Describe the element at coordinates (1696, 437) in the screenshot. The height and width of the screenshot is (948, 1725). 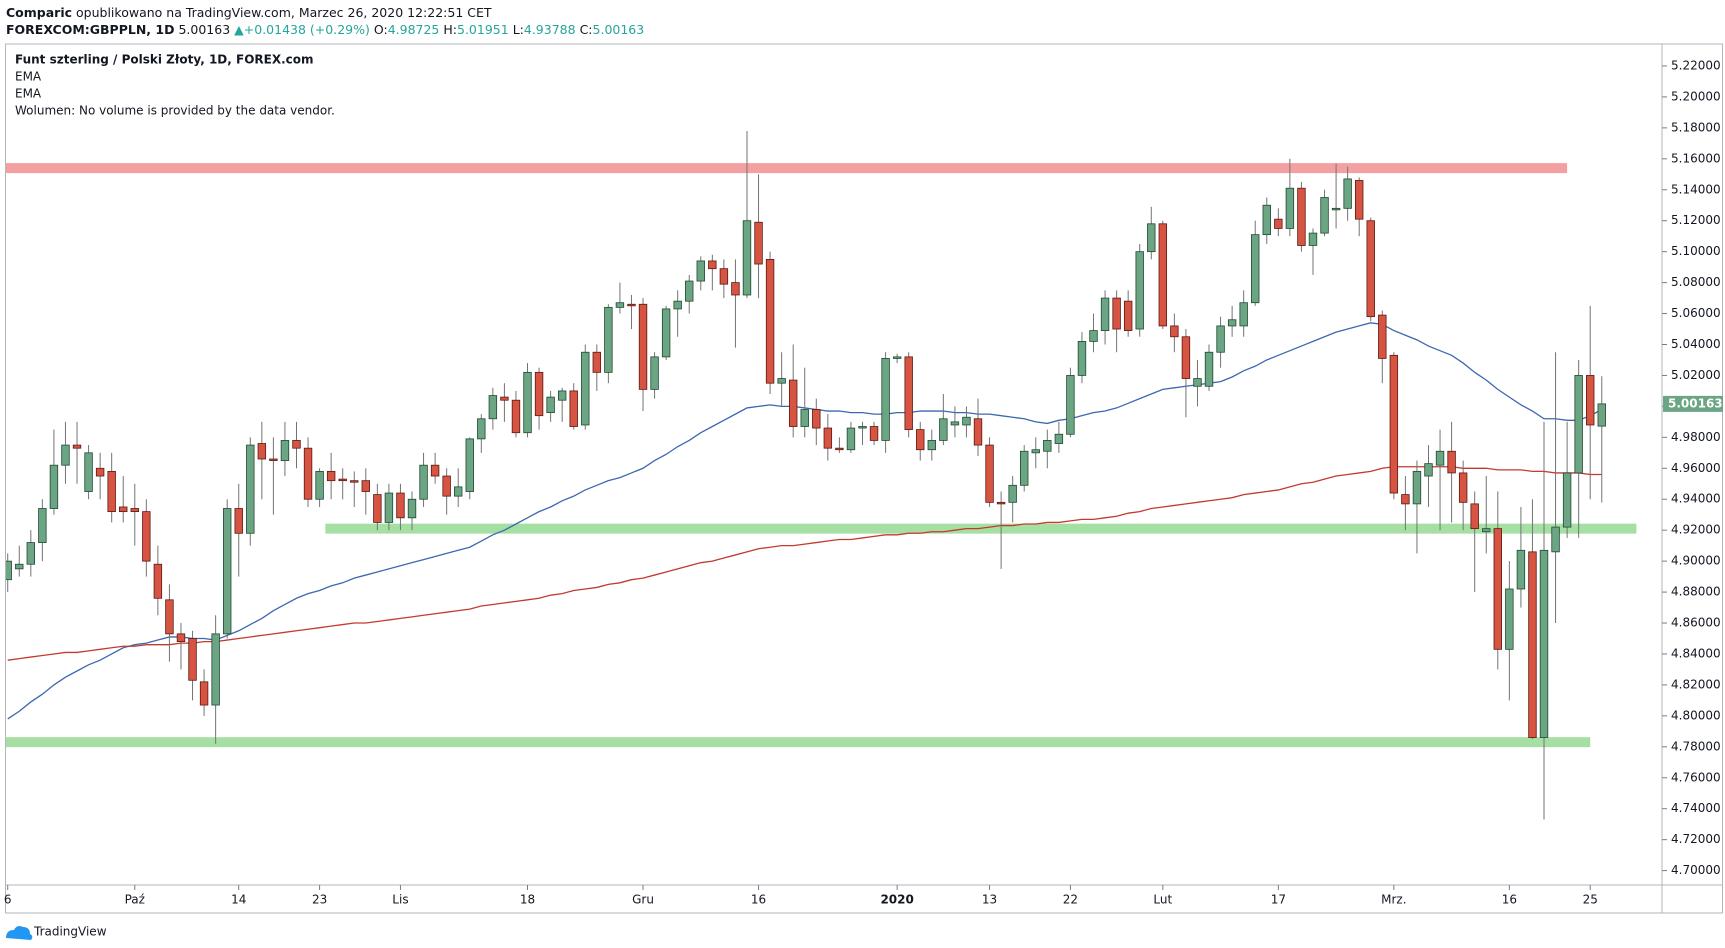
I see `y-tick-label: 4.98000` at that location.